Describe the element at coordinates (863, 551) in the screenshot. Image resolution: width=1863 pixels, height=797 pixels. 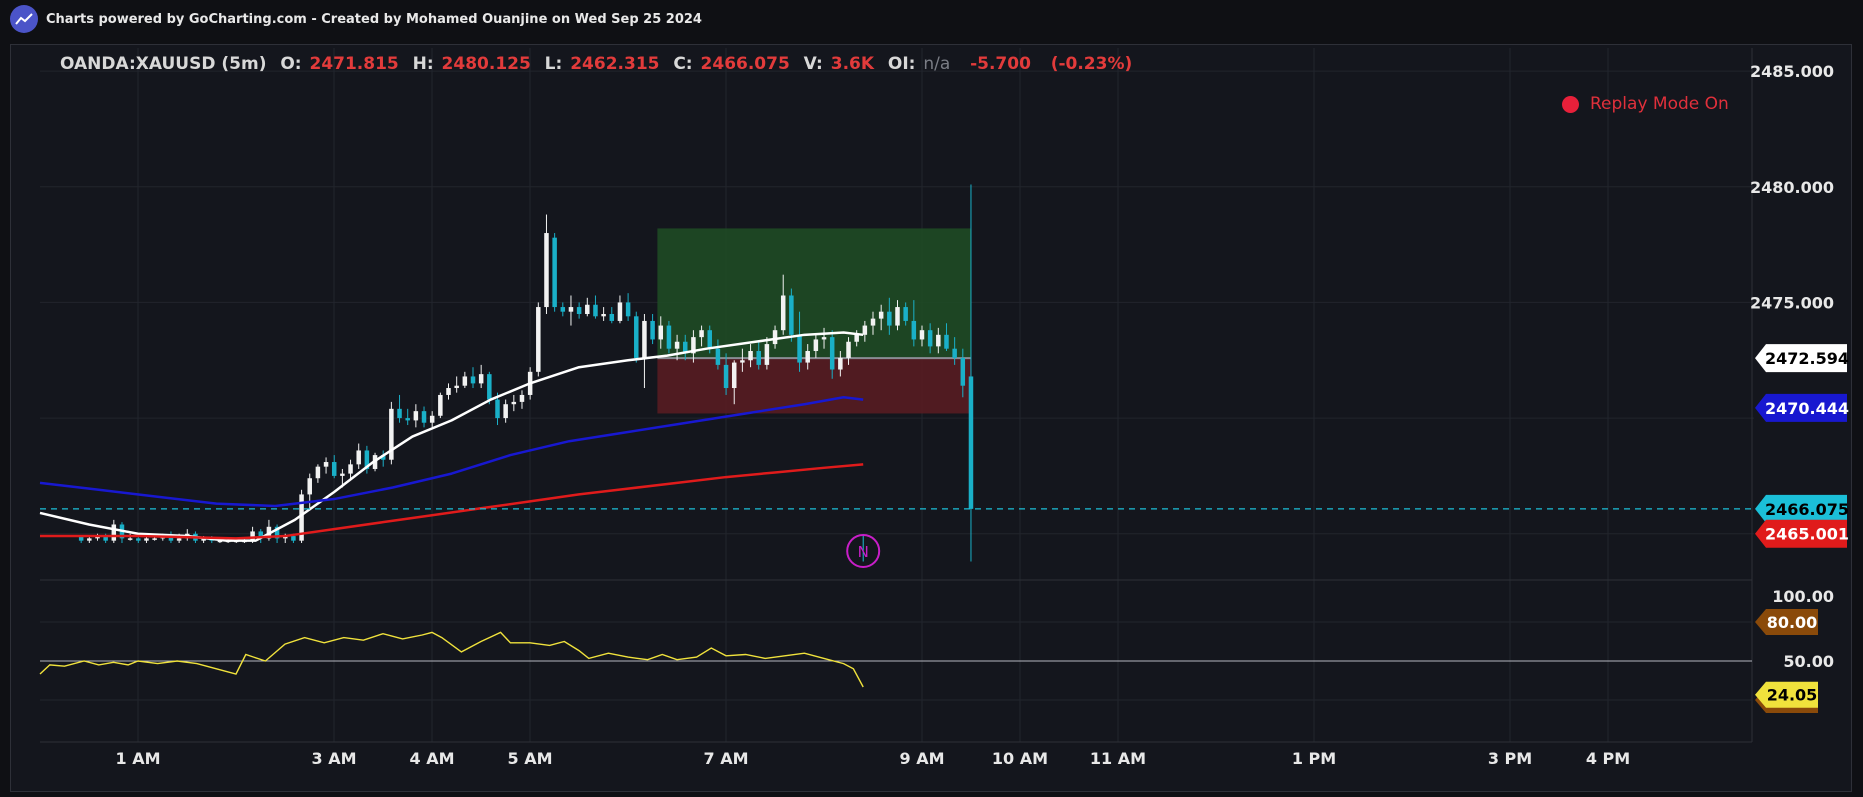
I see `event-marker-circle` at that location.